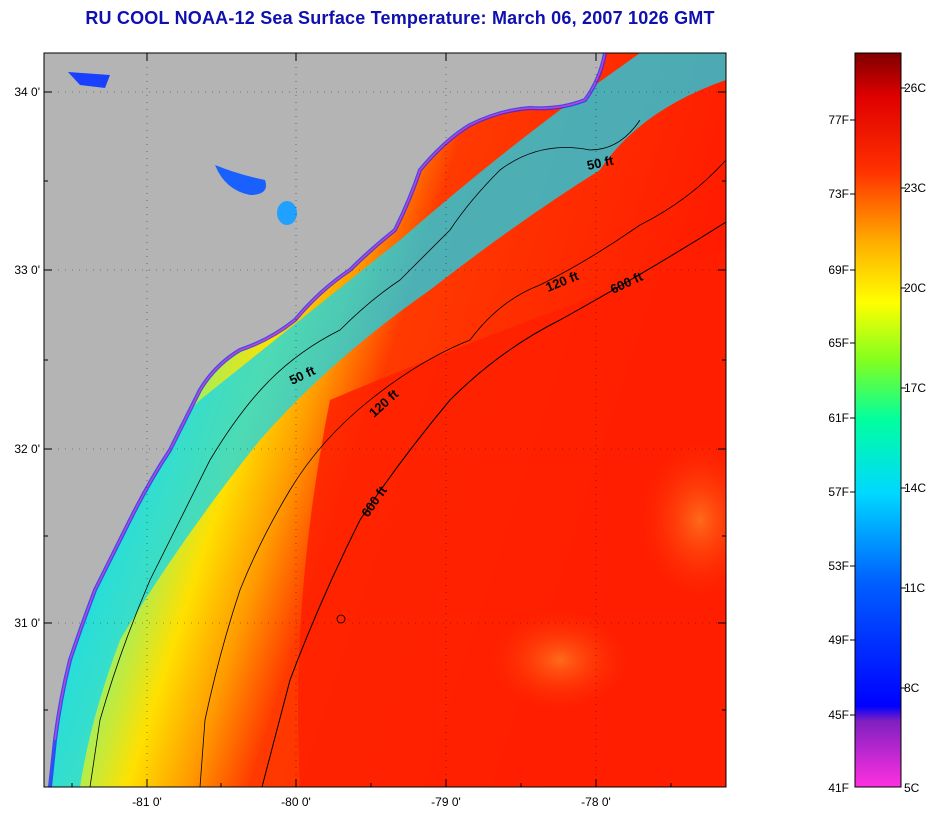 The image size is (928, 817). I want to click on colorbar-f-label: 69F, so click(838, 270).